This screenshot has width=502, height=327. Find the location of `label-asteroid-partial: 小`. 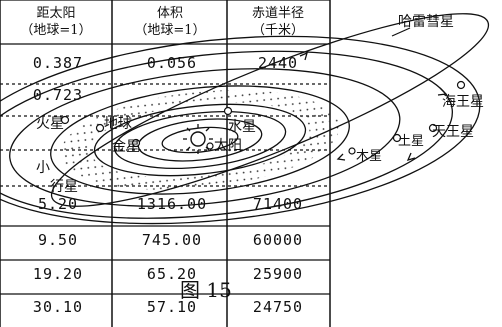

label-asteroid-partial: 小 is located at coordinates (43, 168).